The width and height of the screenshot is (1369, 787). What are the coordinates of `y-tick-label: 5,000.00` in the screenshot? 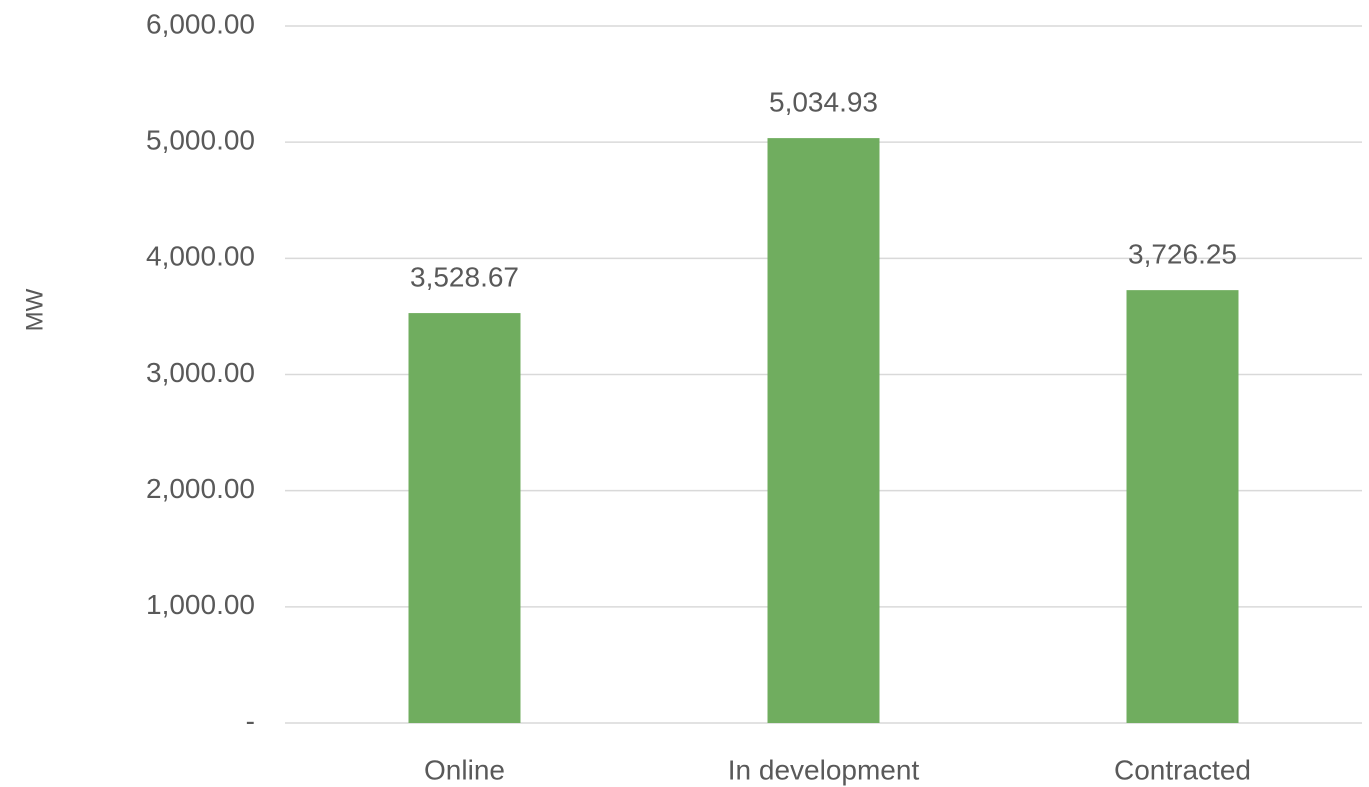 It's located at (200, 140).